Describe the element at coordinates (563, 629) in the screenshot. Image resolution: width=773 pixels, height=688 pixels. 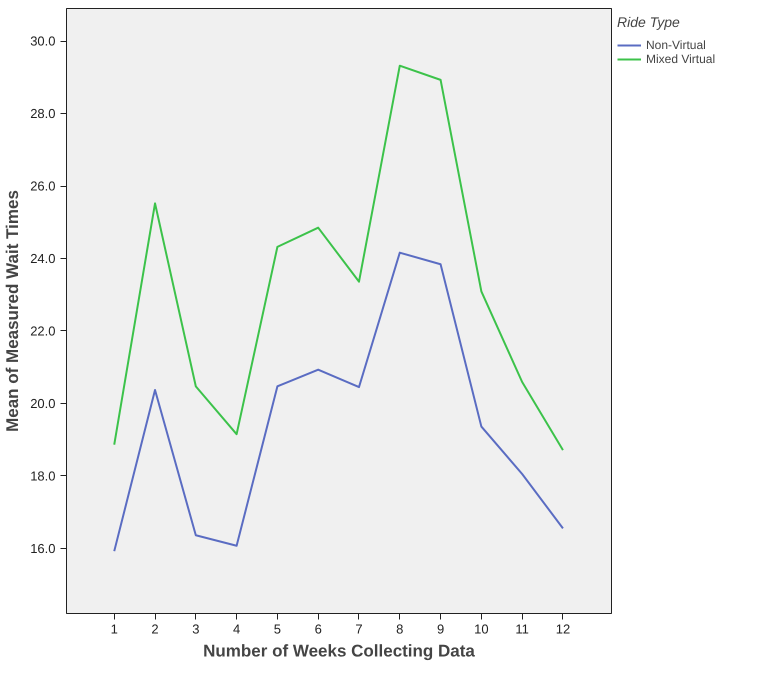
I see `x-tick-label: 12` at that location.